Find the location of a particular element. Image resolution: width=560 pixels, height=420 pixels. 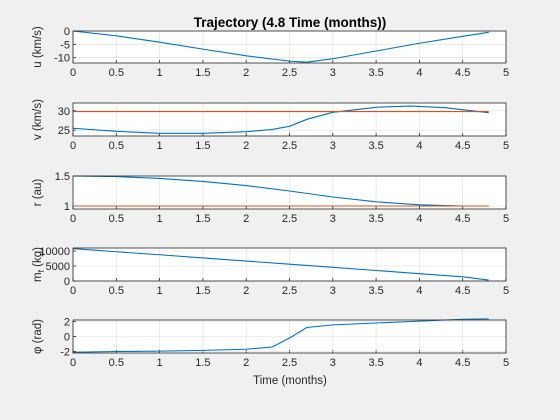

series-line-phi is located at coordinates (280, 335).